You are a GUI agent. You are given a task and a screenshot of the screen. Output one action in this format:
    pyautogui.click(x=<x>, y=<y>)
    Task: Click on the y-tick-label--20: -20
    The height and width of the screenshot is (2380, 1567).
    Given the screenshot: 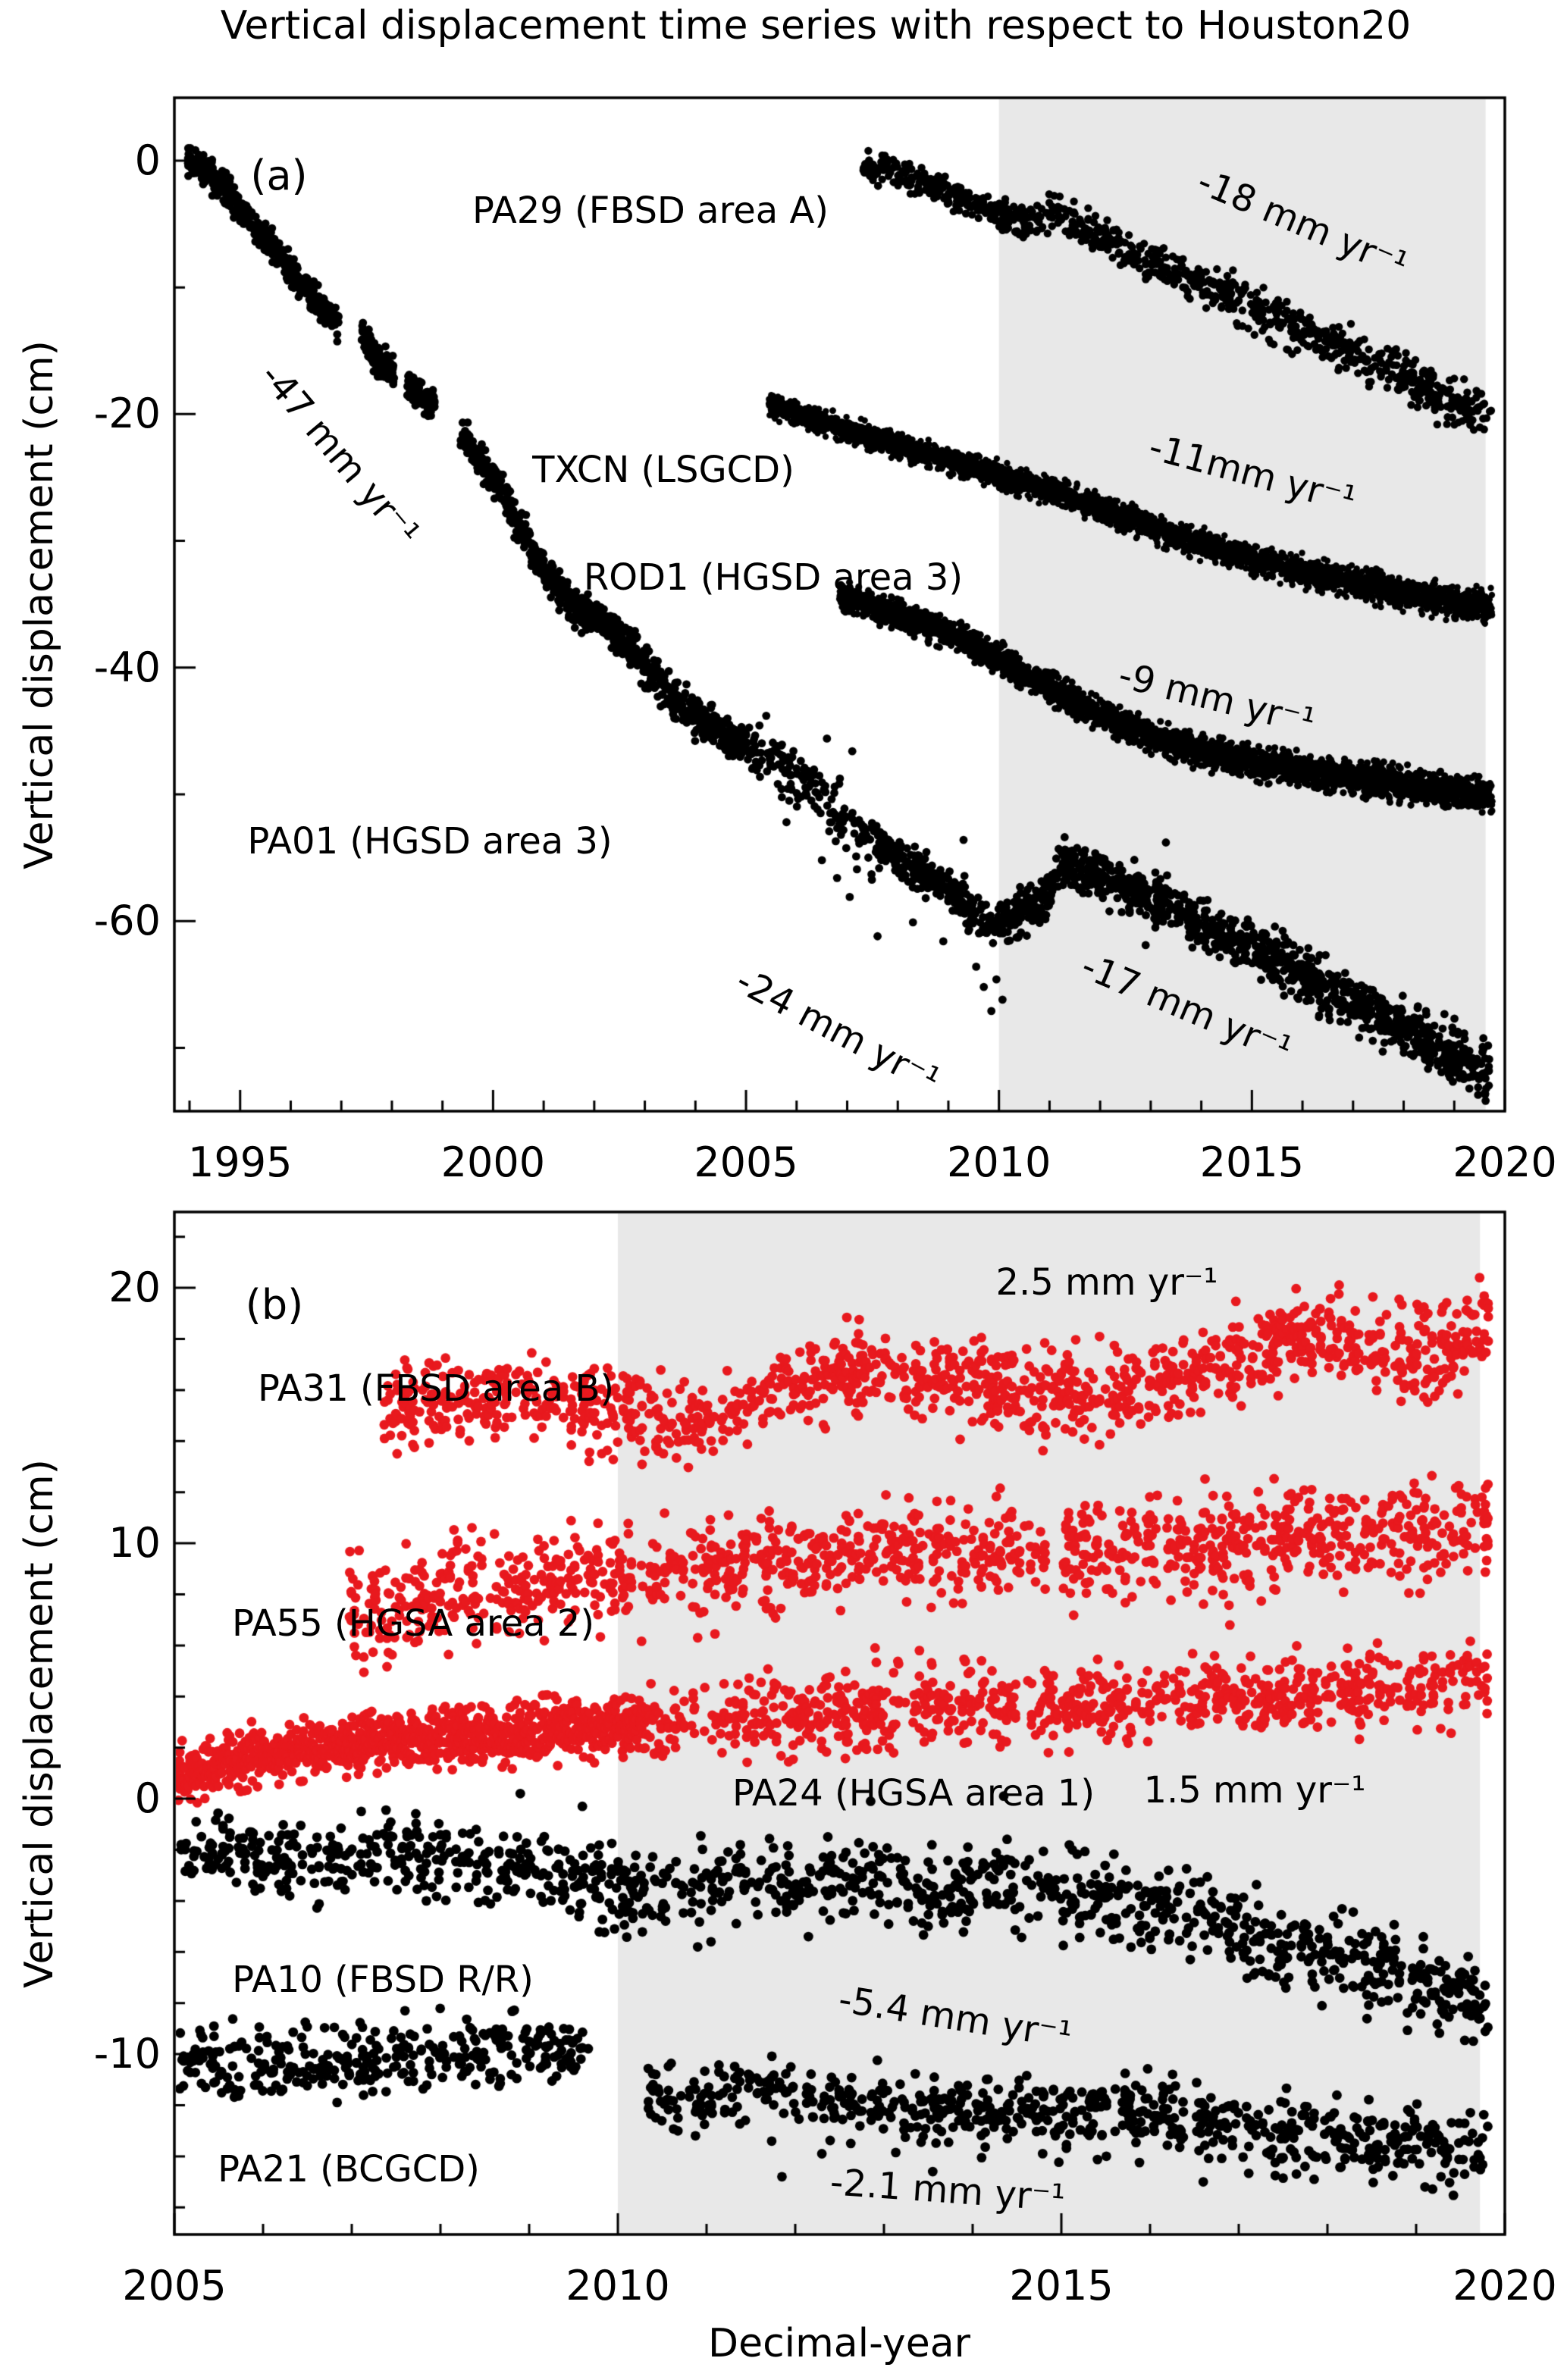 What is the action you would take?
    pyautogui.click(x=127, y=414)
    